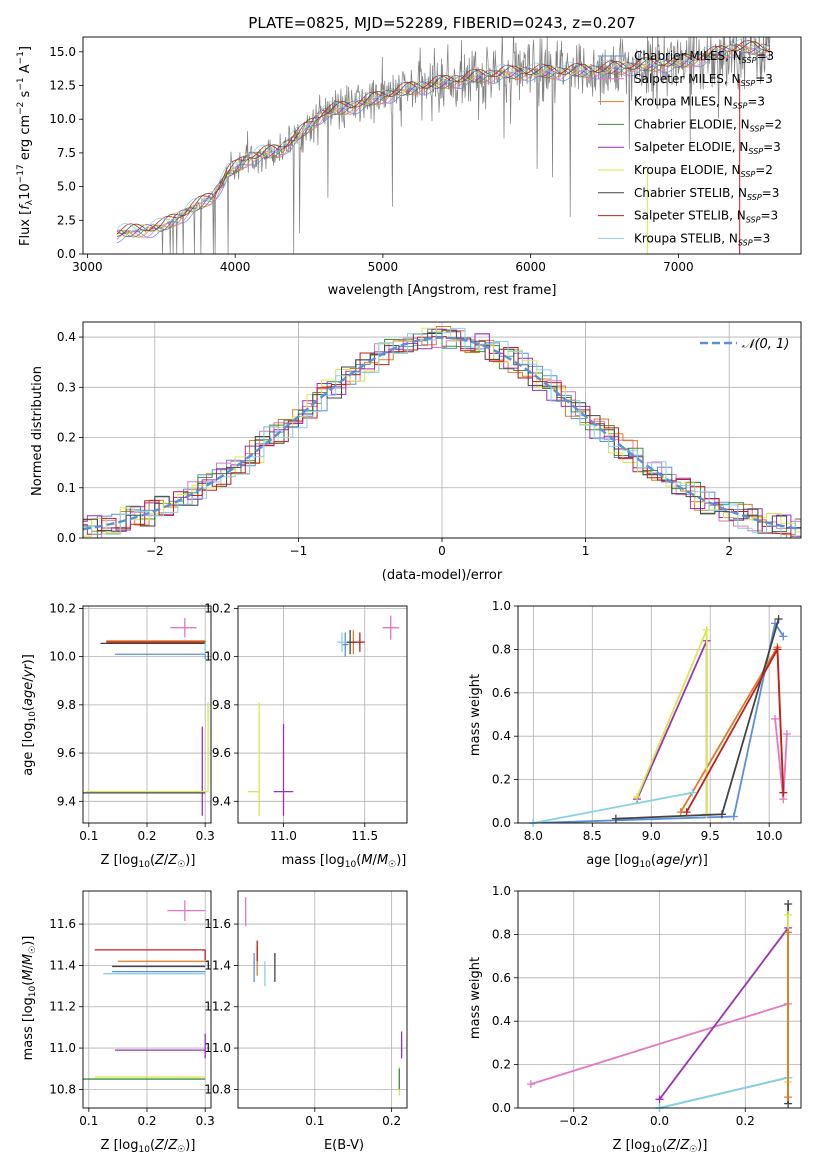  What do you see at coordinates (66, 387) in the screenshot?
I see `residuals-ytick-label-3: 0.3` at bounding box center [66, 387].